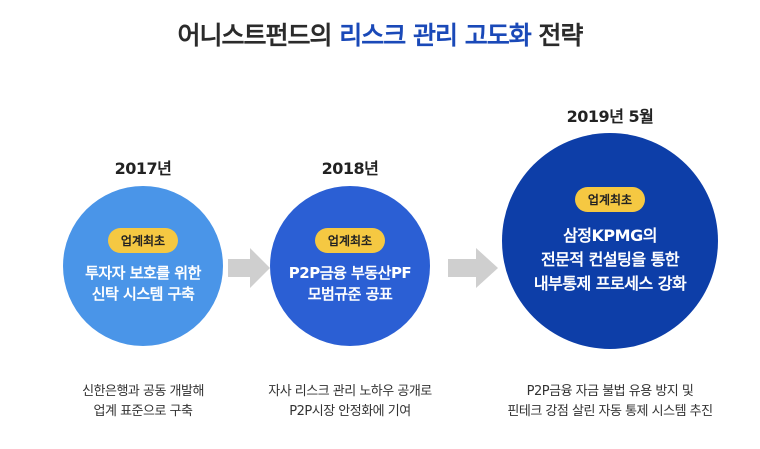 This screenshot has width=760, height=449. What do you see at coordinates (143, 391) in the screenshot?
I see `description-line: 신한은행과 공동 개발해` at bounding box center [143, 391].